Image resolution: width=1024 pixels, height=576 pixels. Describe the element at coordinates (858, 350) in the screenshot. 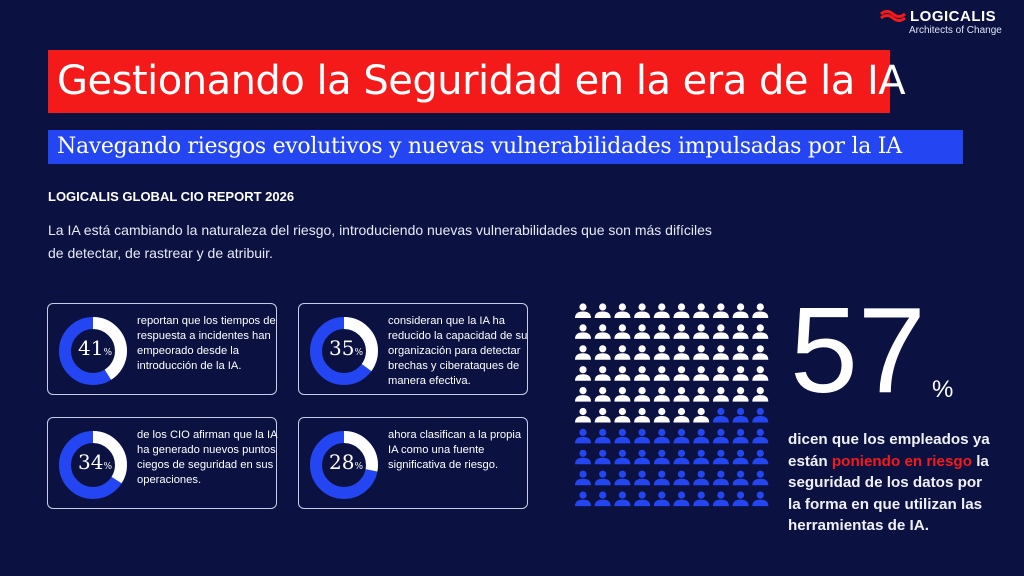

I see `highlight-value: 57` at that location.